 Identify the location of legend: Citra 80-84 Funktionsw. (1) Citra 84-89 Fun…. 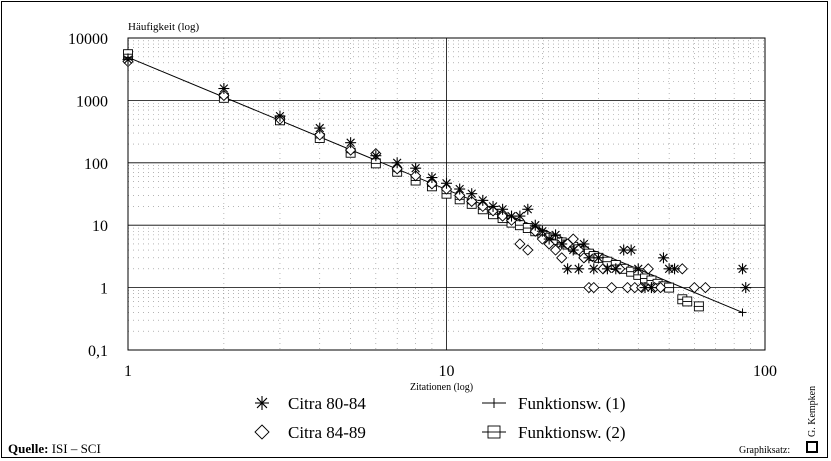
(440, 418).